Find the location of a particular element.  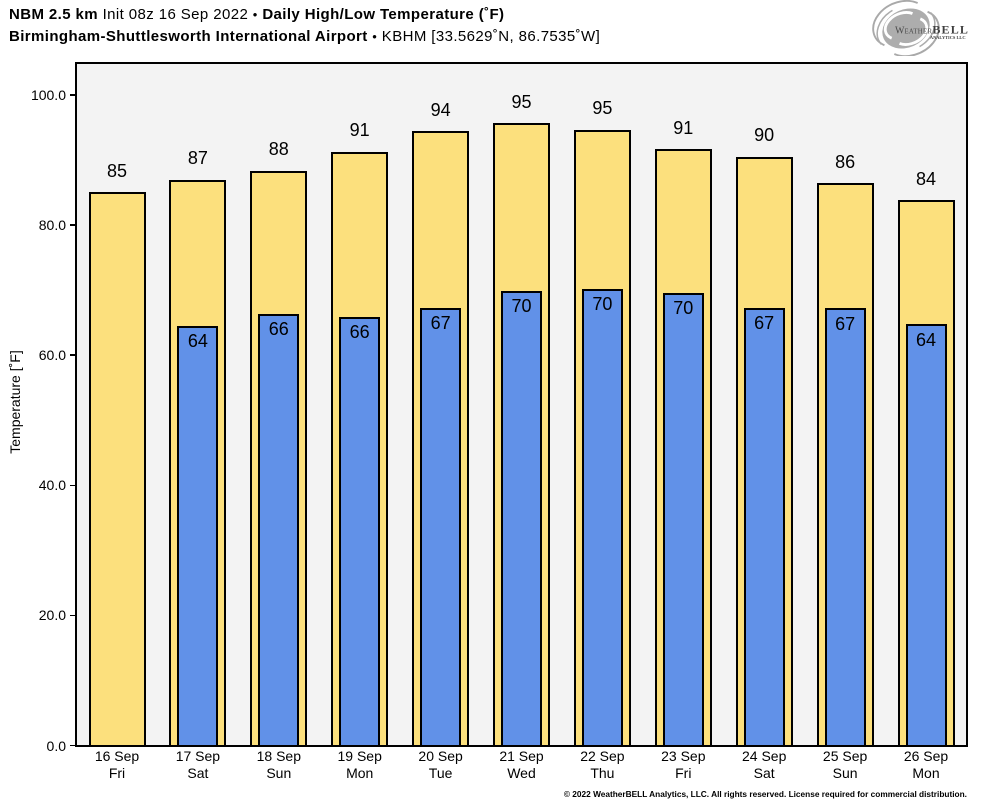

svg-text: WEATHERBELL is located at coordinates (932, 30).